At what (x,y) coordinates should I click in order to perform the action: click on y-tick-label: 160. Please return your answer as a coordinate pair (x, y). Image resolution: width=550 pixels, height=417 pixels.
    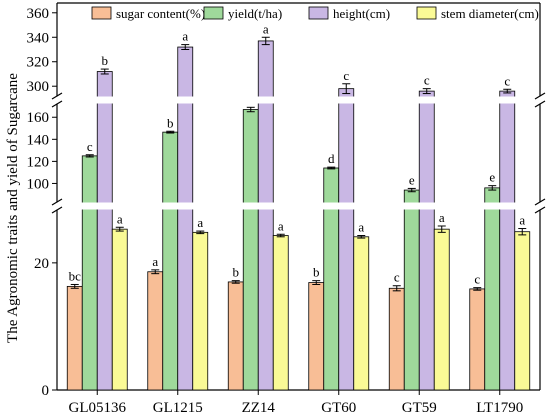
    Looking at the image, I should click on (38, 118).